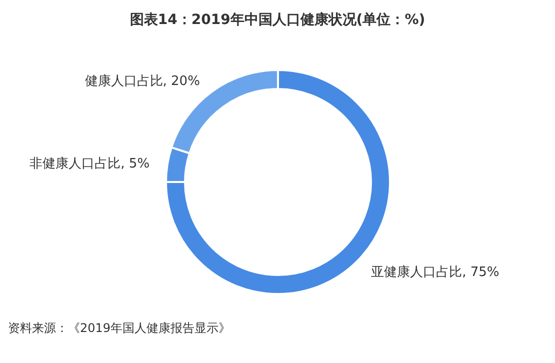 The height and width of the screenshot is (363, 555). What do you see at coordinates (416, 272) in the screenshot?
I see `slice-label: 亚健康人口占比` at bounding box center [416, 272].